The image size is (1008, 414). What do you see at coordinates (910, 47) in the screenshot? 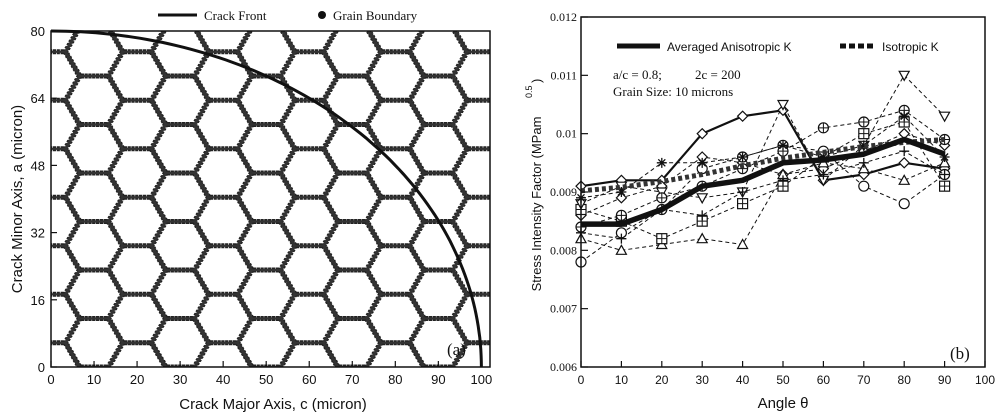
I see `isotropic-legend-label: Isotropic K` at bounding box center [910, 47].